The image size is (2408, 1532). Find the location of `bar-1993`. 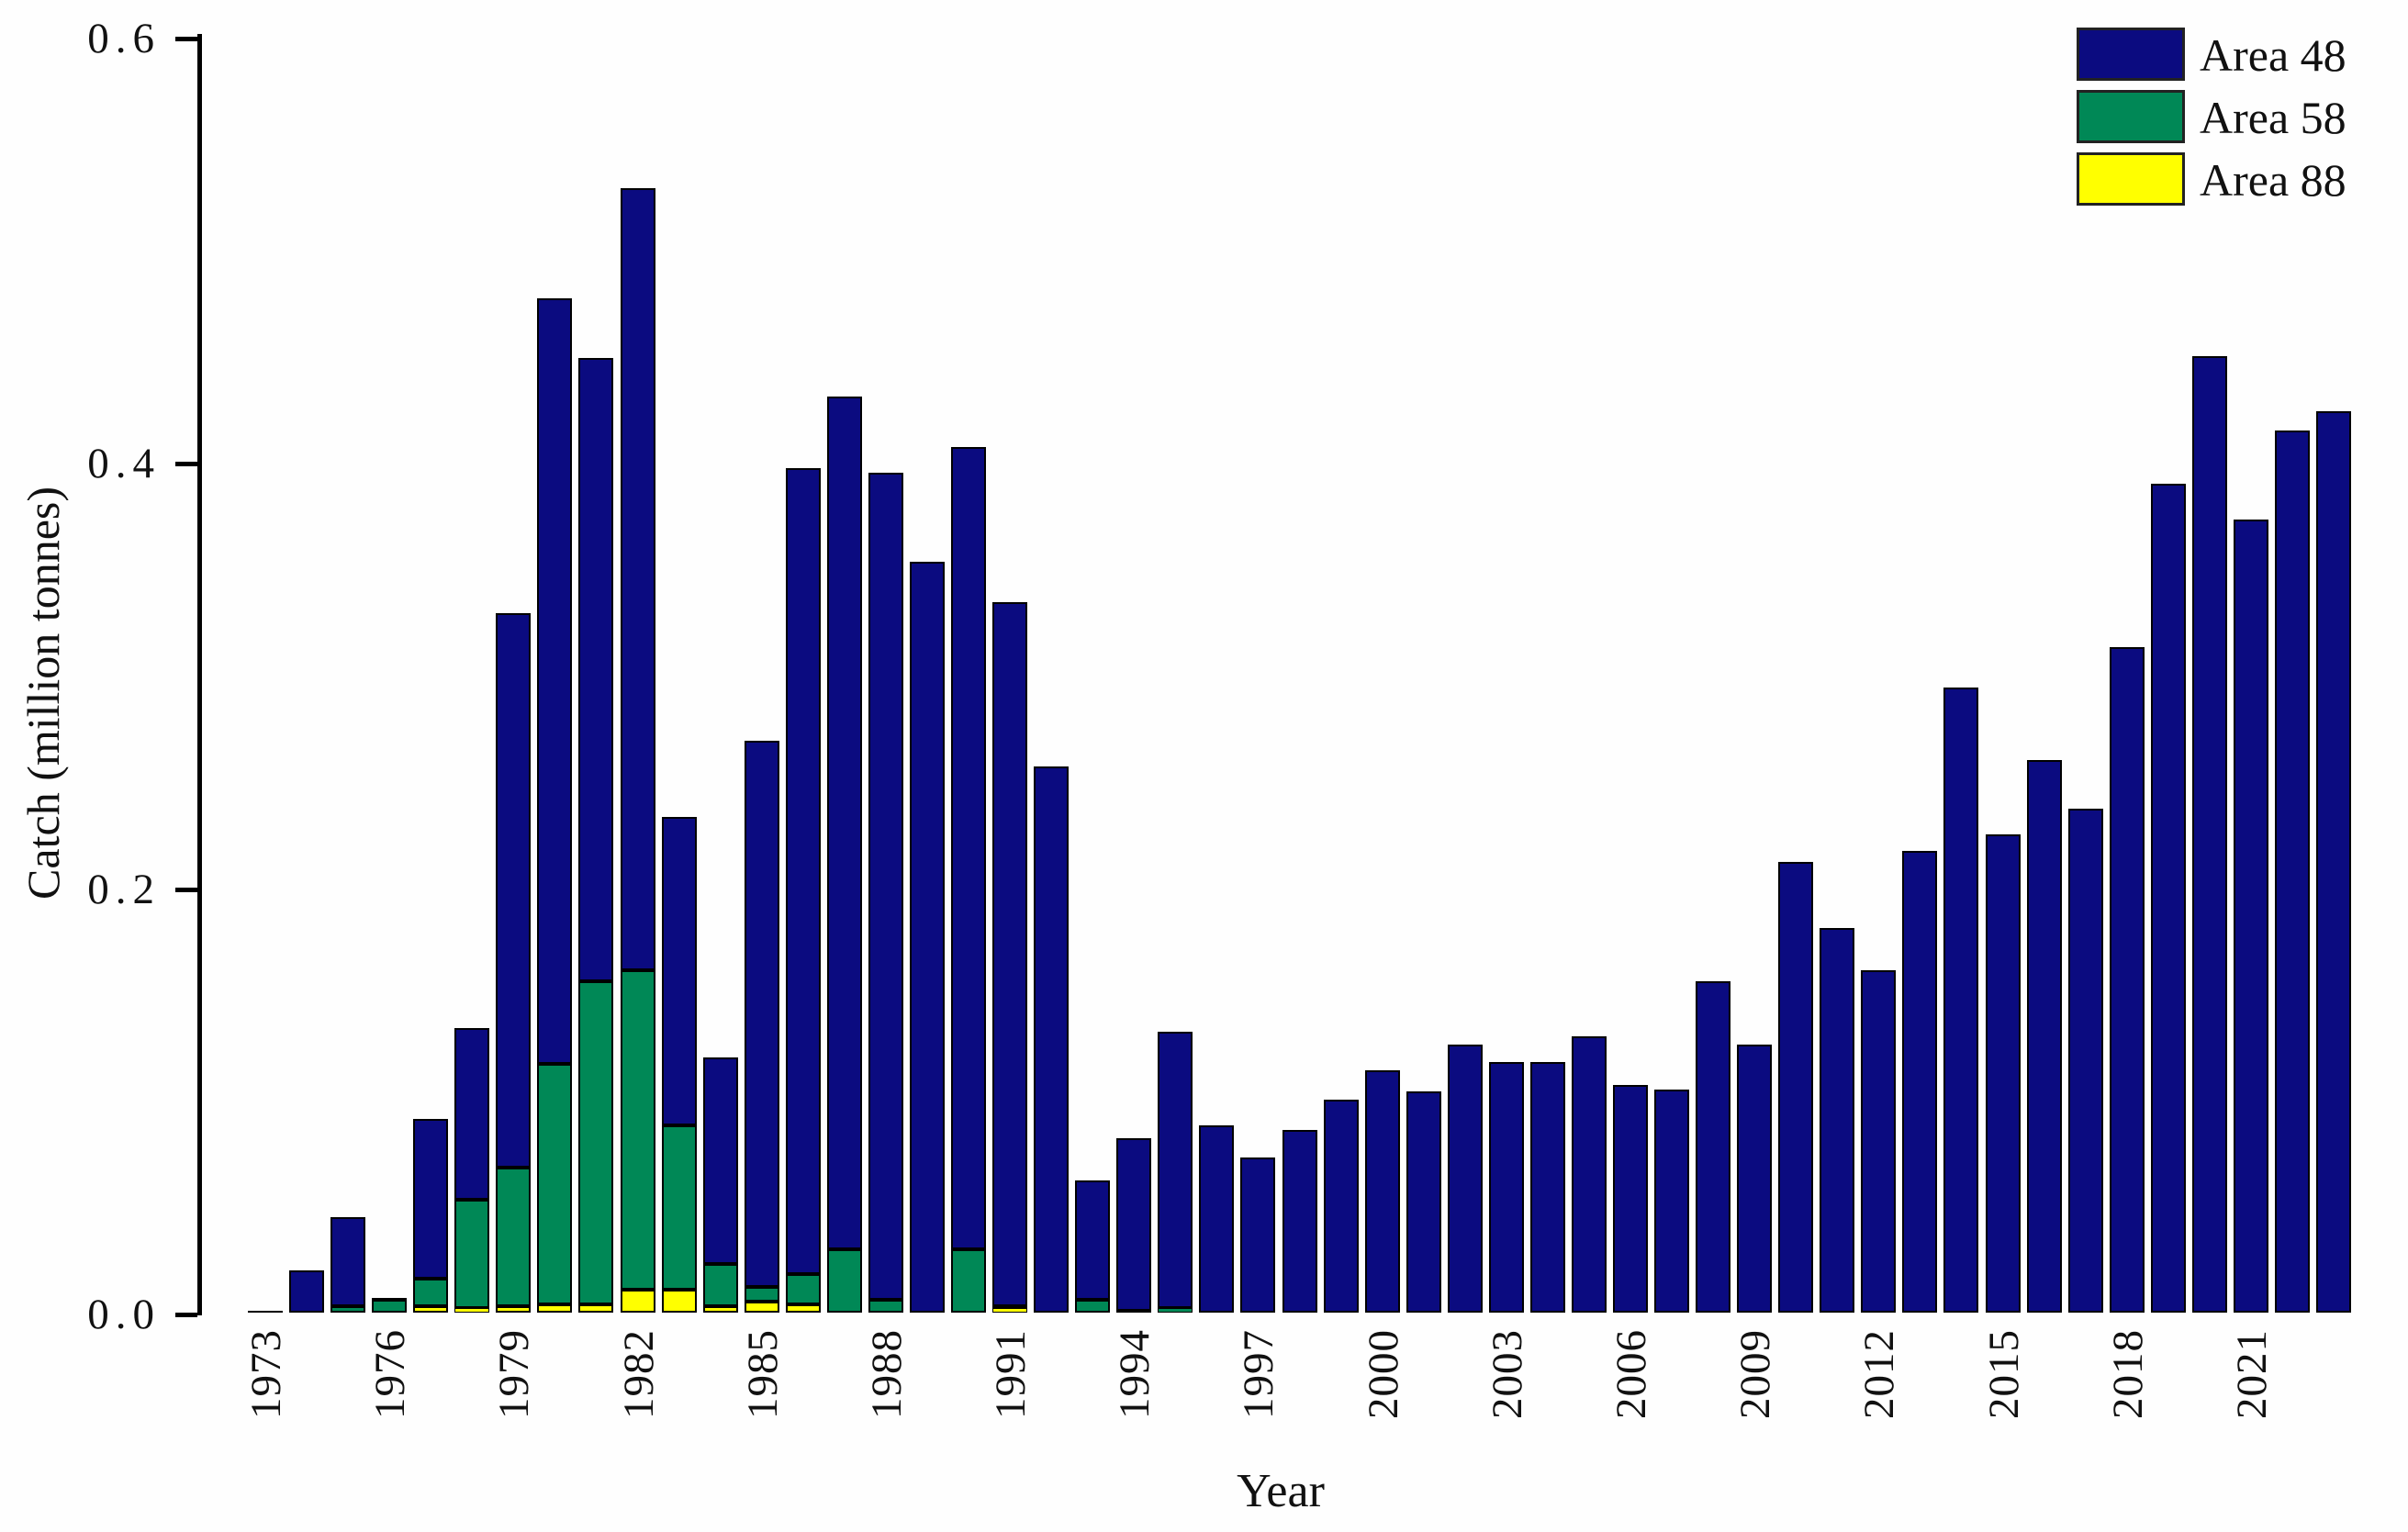

bar-1993 is located at coordinates (1093, 656).